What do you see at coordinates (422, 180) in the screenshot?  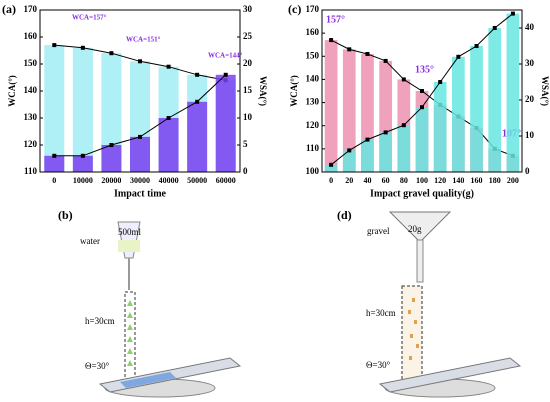 I see `x-tick-label: 100` at bounding box center [422, 180].